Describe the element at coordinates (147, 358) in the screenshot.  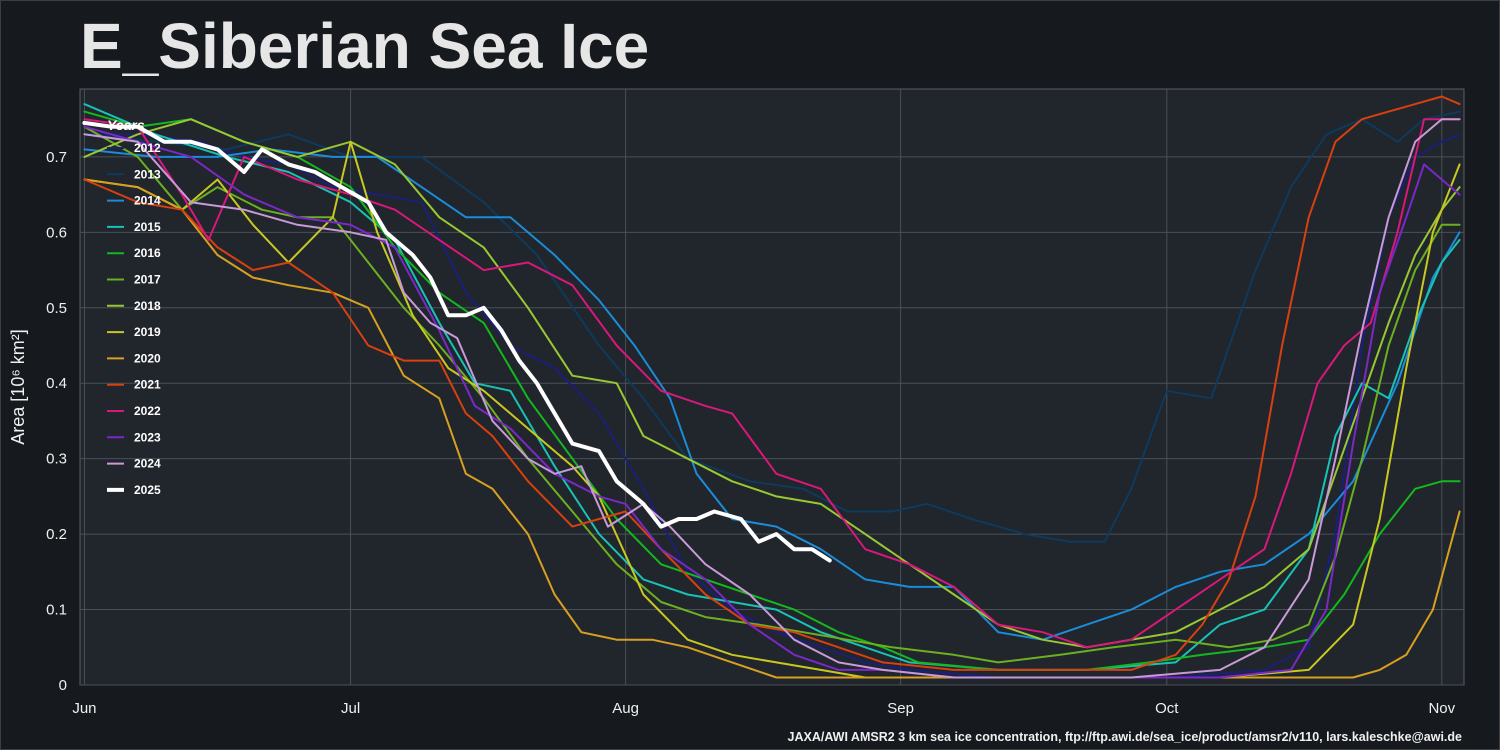
I see `legend-label-2020: 2020` at that location.